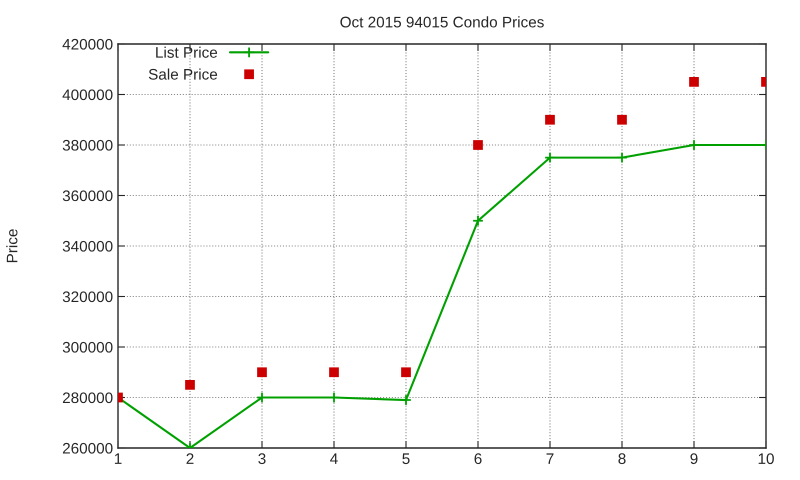 This screenshot has width=800, height=480. Describe the element at coordinates (262, 458) in the screenshot. I see `x-tick-label: 3` at that location.